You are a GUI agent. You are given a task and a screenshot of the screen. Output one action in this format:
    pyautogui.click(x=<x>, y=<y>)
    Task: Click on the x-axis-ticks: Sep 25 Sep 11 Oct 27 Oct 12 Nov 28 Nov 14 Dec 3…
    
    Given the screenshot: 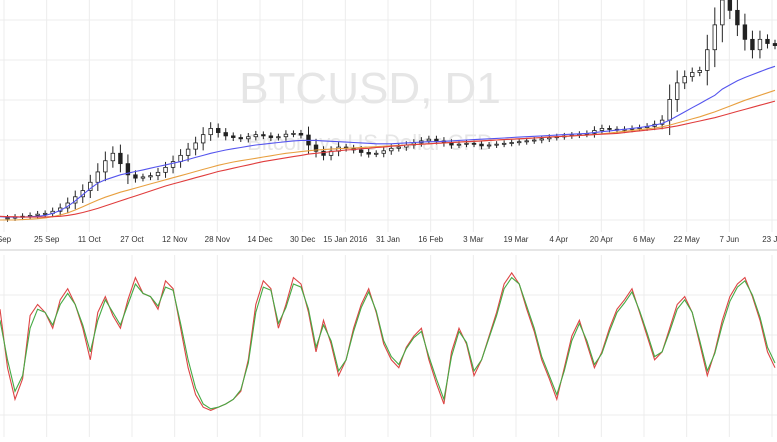 What is the action you would take?
    pyautogui.click(x=388, y=239)
    